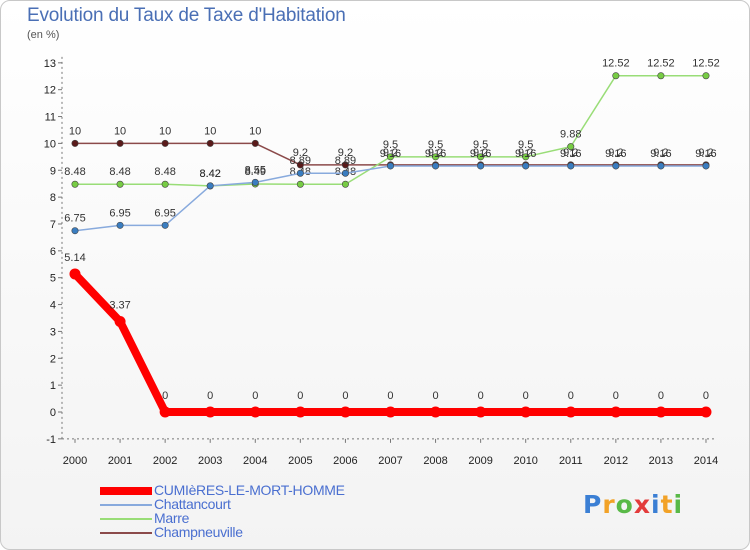  Describe the element at coordinates (593, 504) in the screenshot. I see `logo-letter: P` at that location.